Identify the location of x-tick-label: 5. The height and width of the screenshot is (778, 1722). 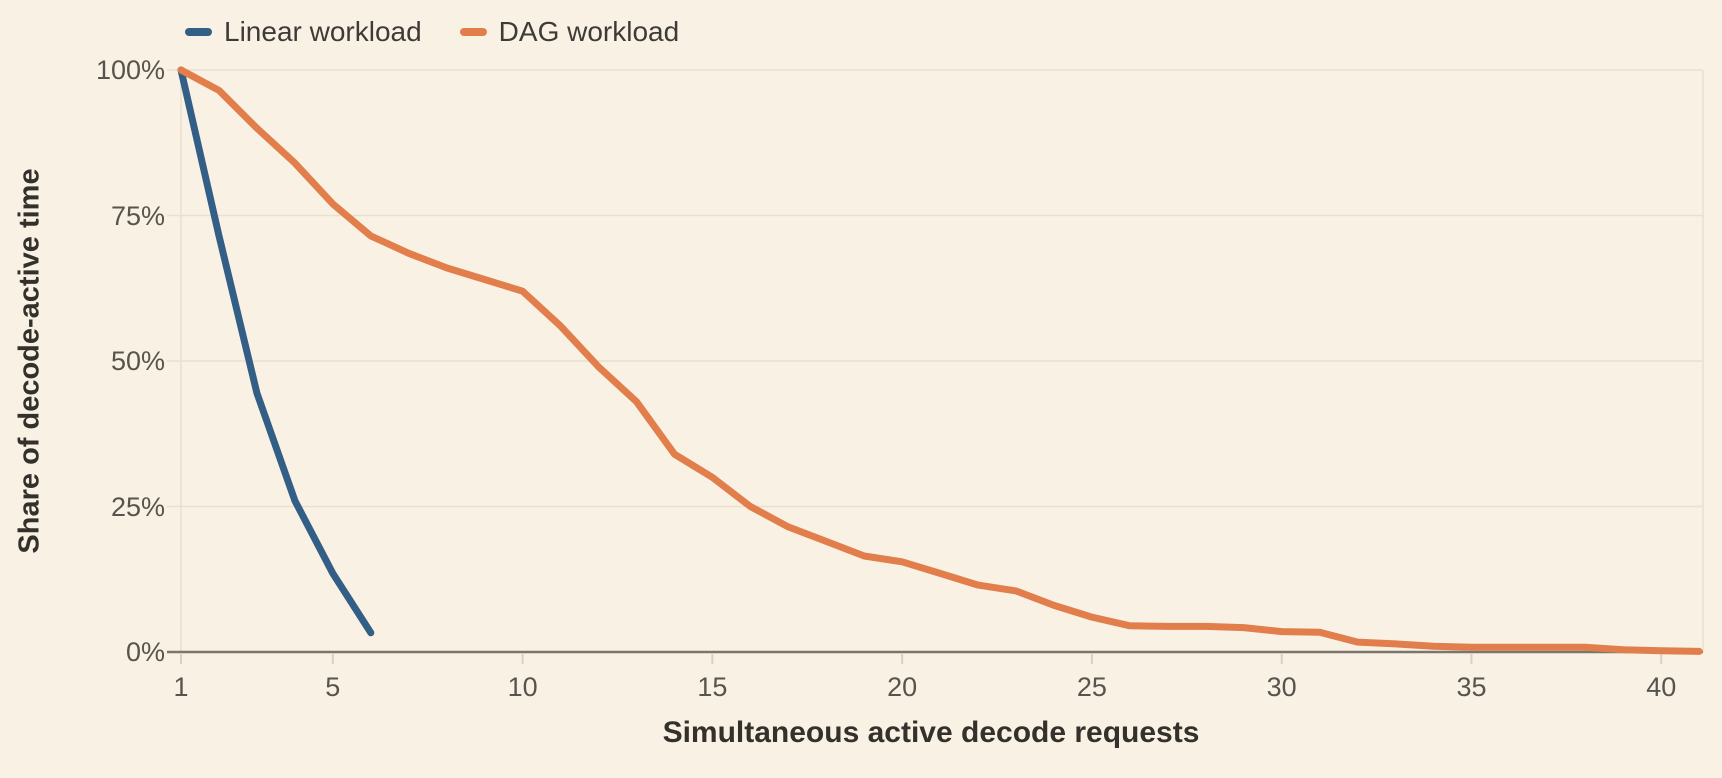
(333, 687).